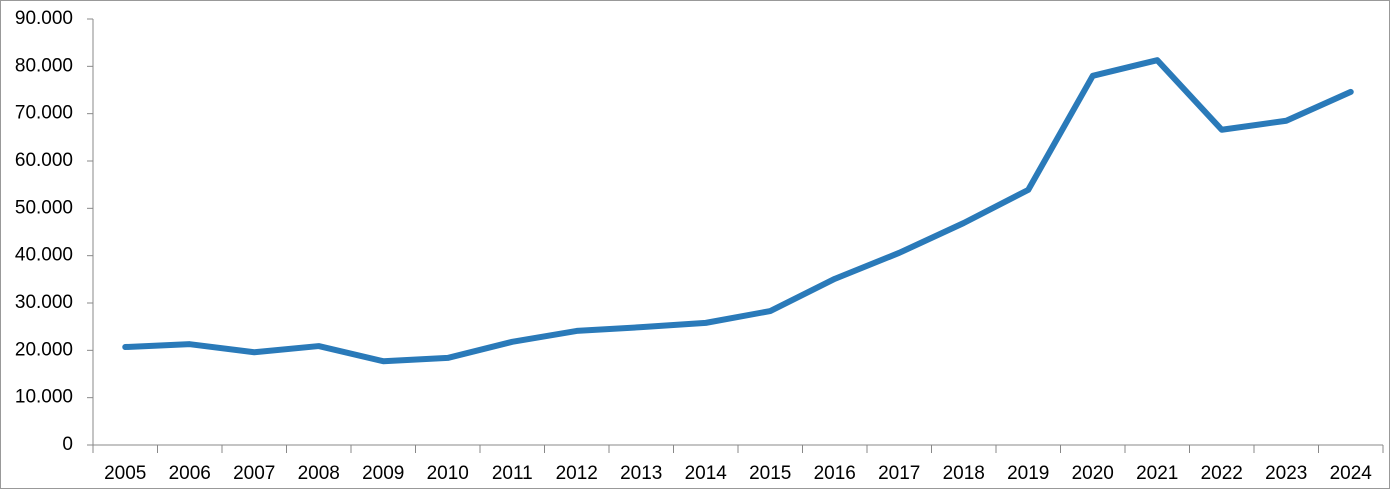  I want to click on x-tick-label: 2015, so click(770, 473).